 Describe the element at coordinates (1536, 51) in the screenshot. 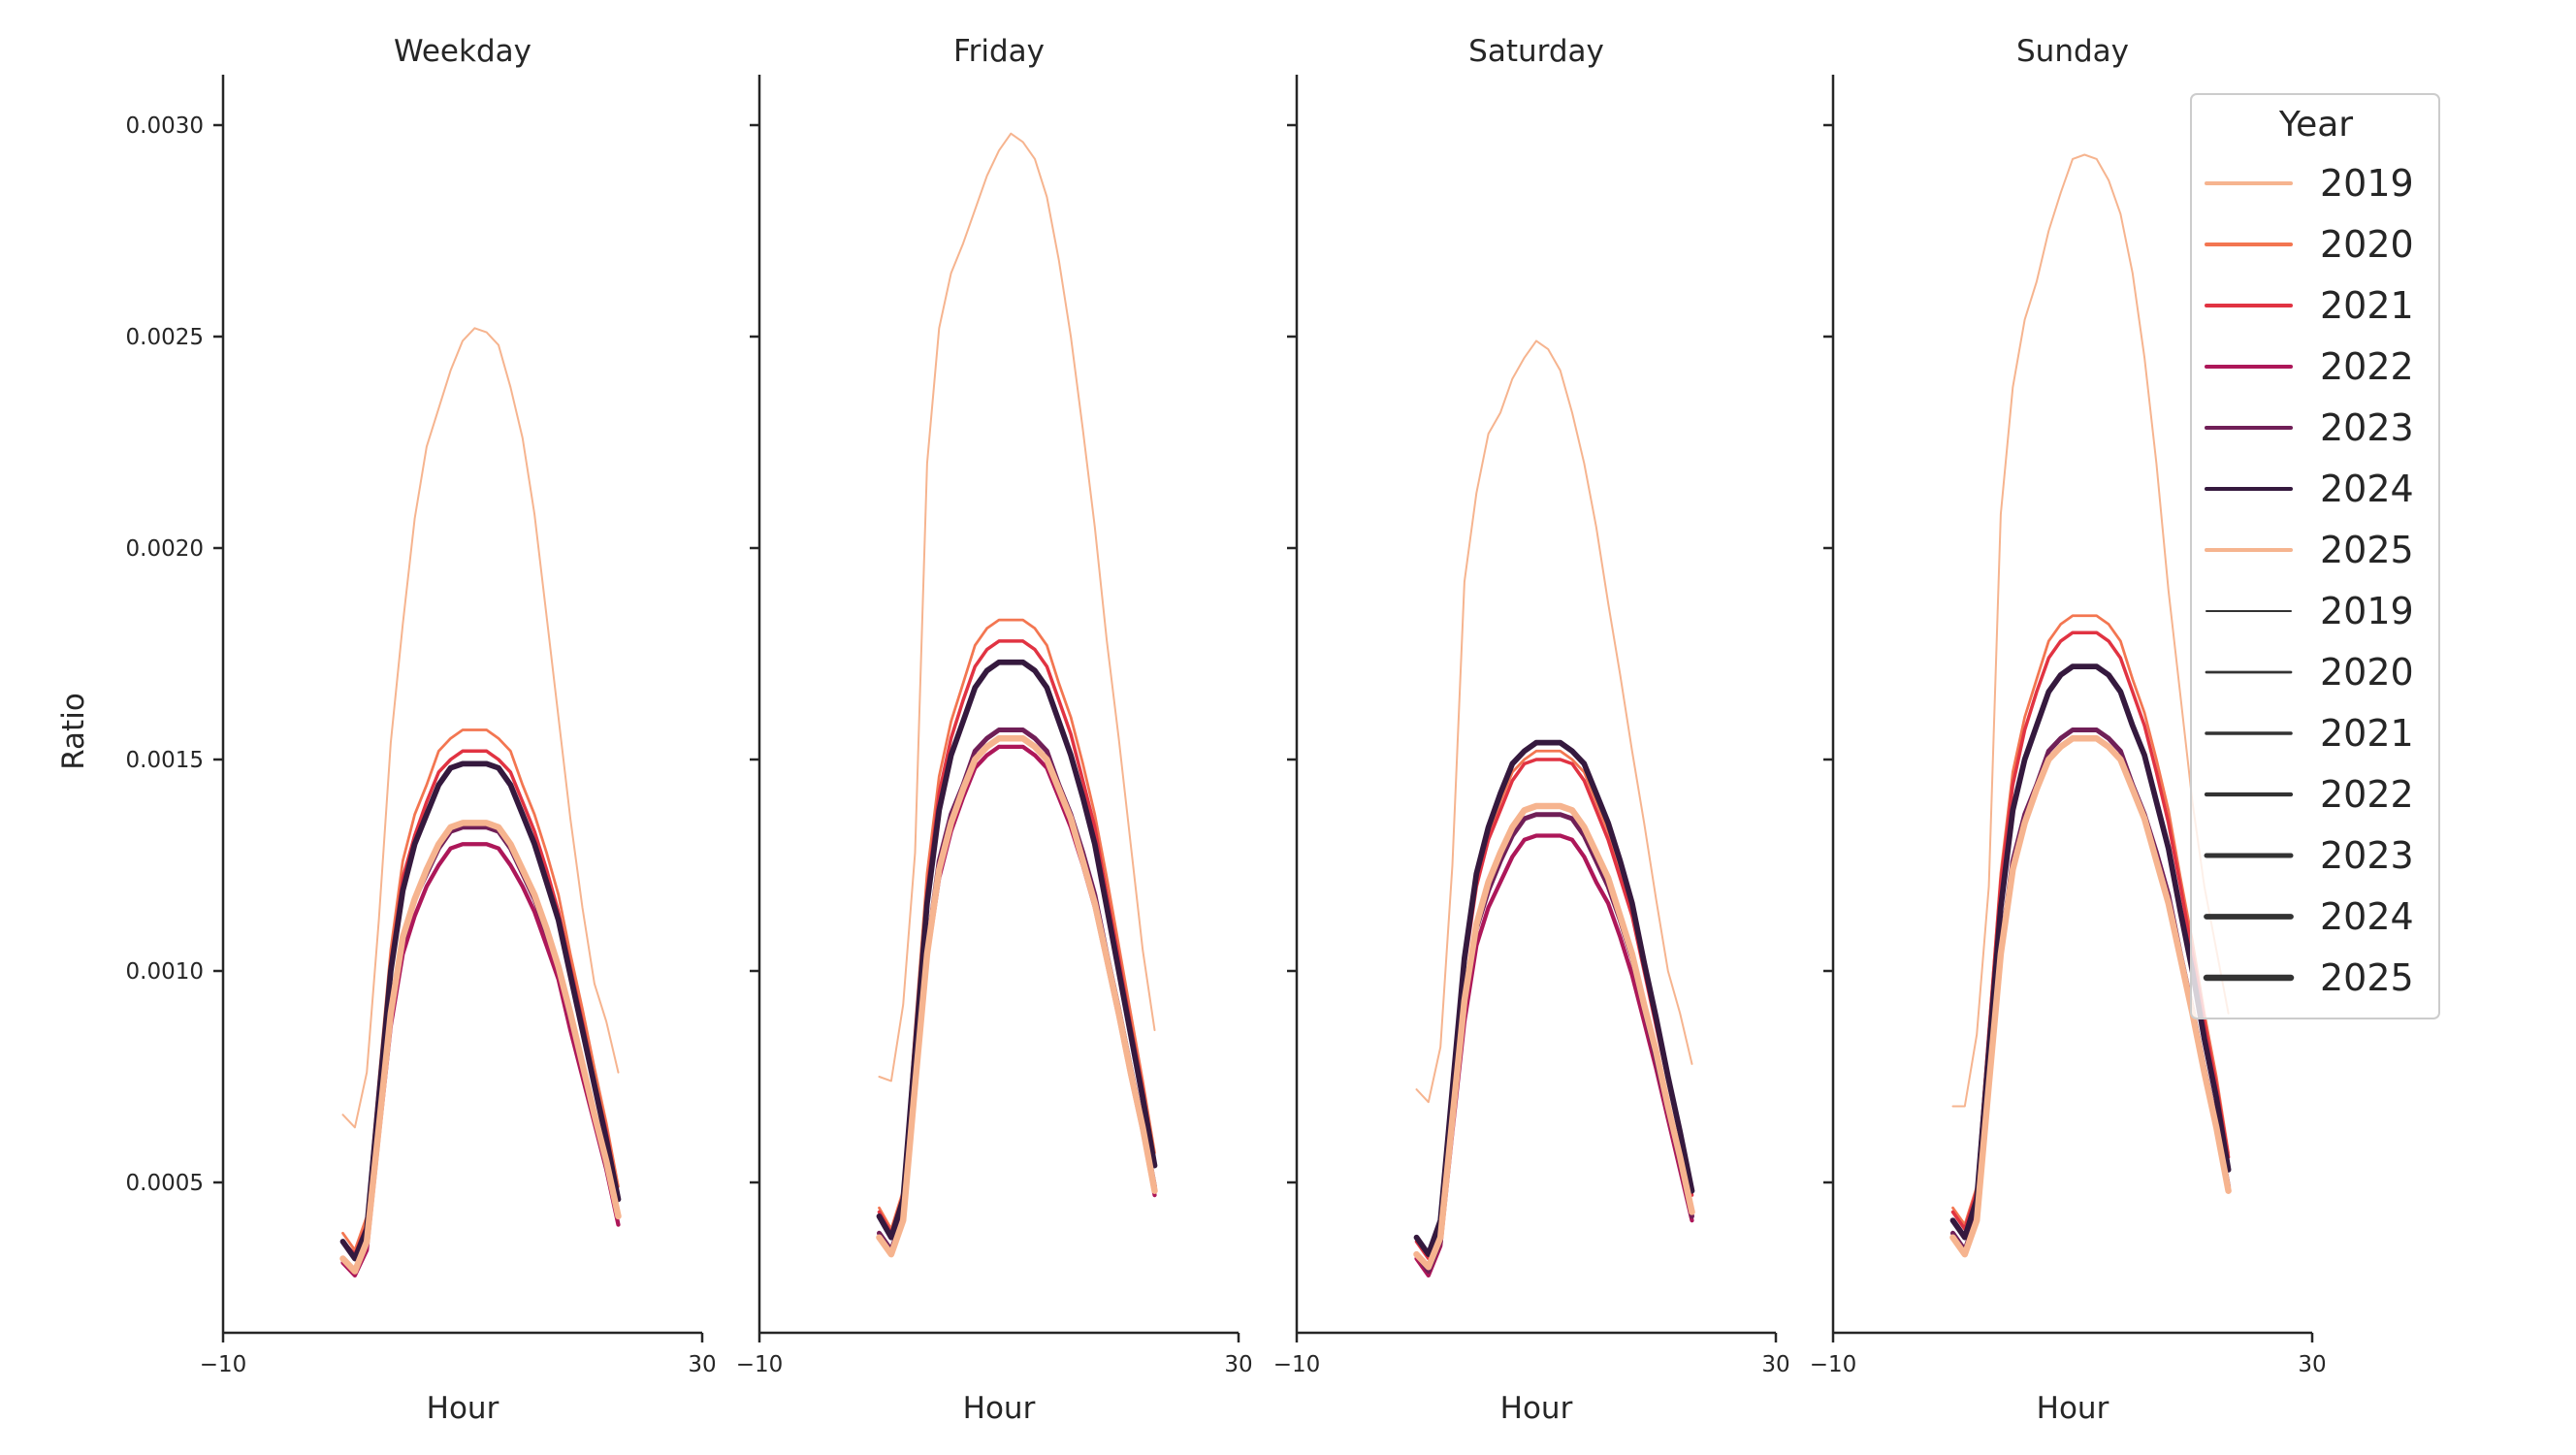

I see `panel-title: Saturday` at that location.